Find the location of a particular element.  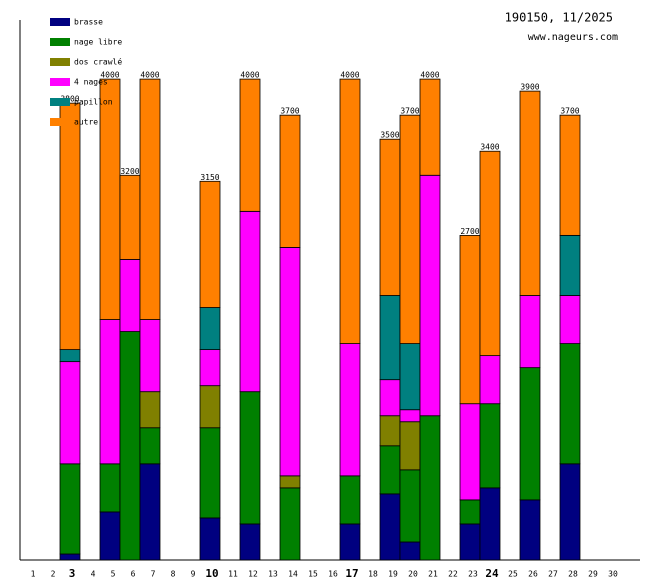

bar-total-label: 3900 is located at coordinates (529, 87).